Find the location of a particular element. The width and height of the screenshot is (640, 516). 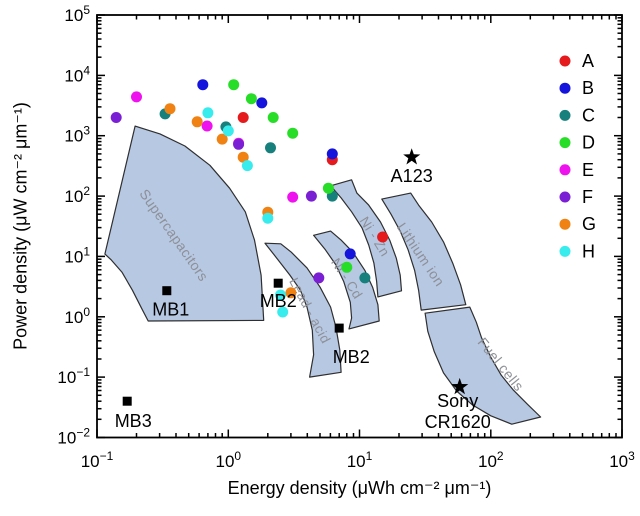

marker-square-mb2-lower is located at coordinates (339, 328).